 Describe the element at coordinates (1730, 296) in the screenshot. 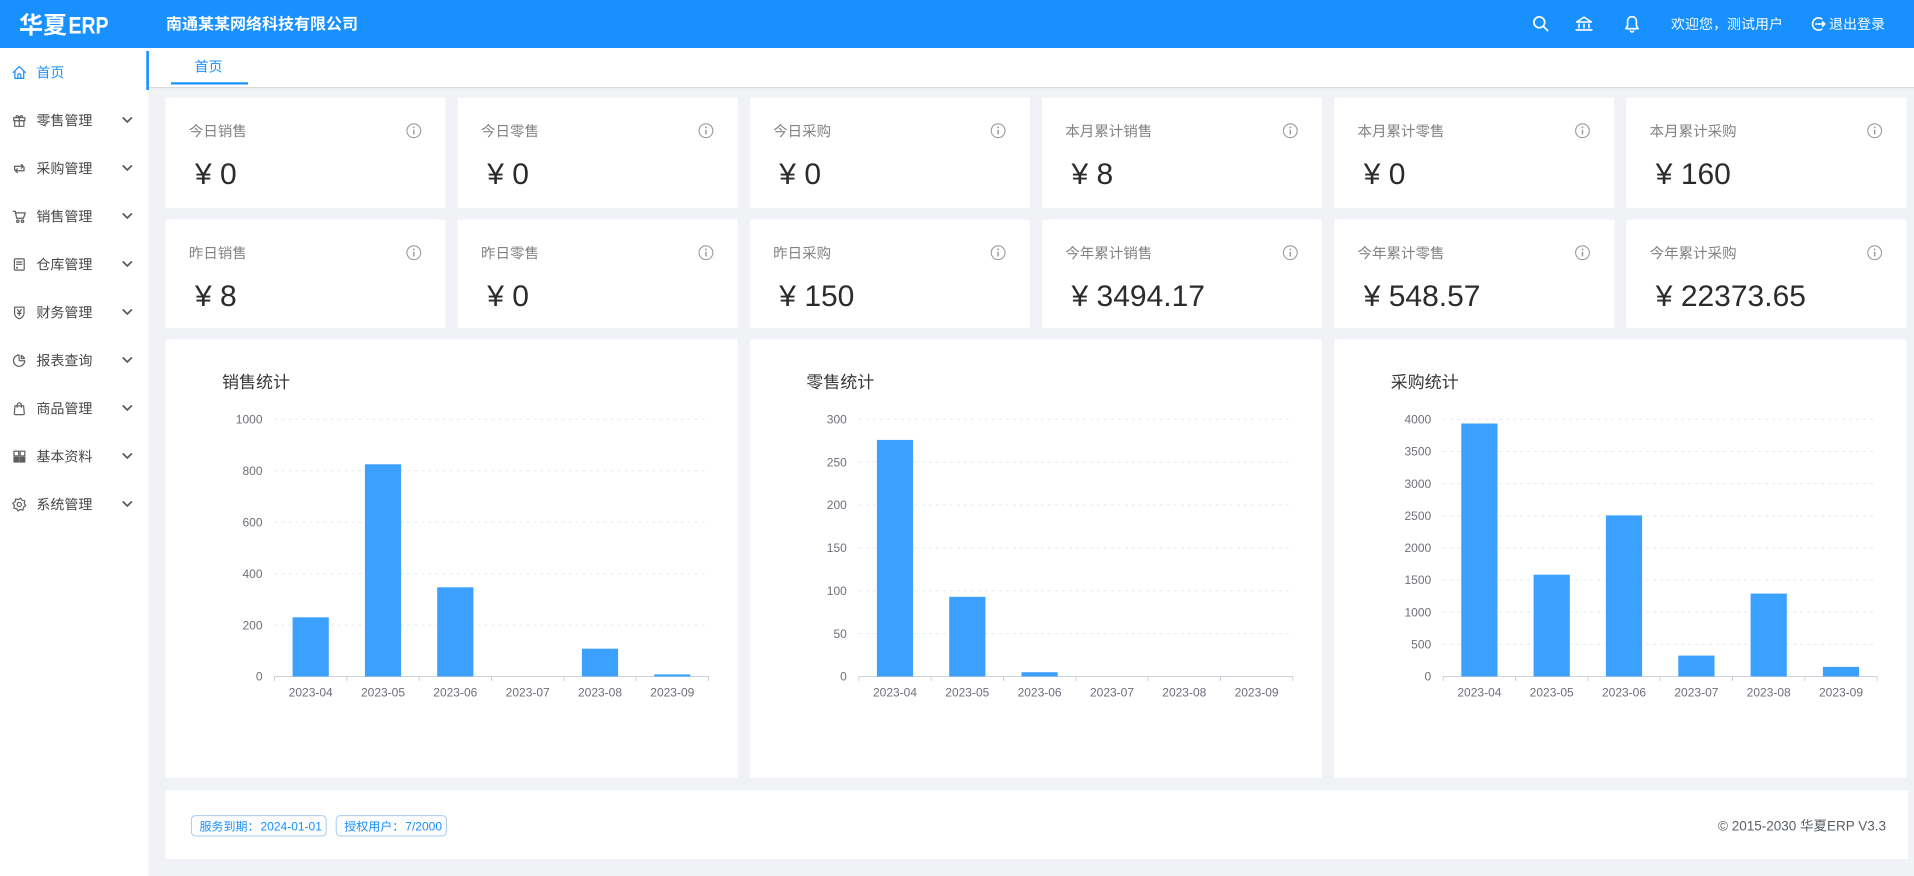

I see `svg-text: ¥ 22373.65` at that location.